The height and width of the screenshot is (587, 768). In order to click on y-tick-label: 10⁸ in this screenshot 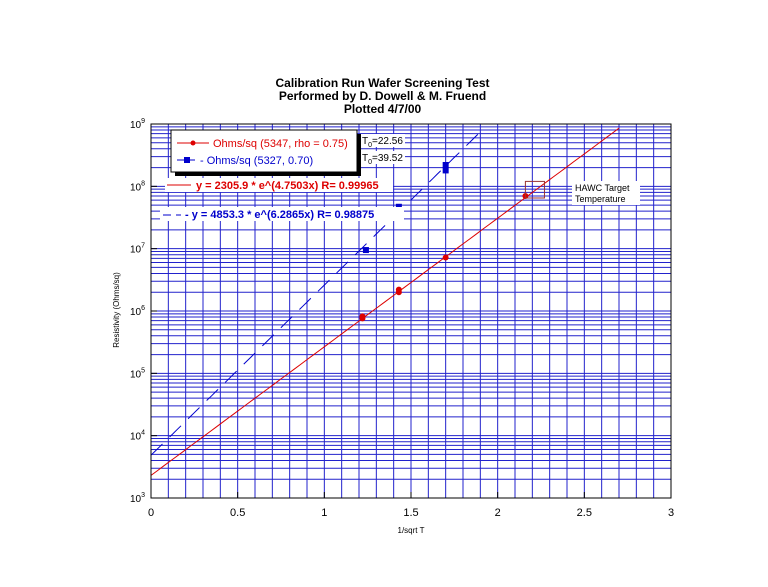, I will do `click(137, 186)`.